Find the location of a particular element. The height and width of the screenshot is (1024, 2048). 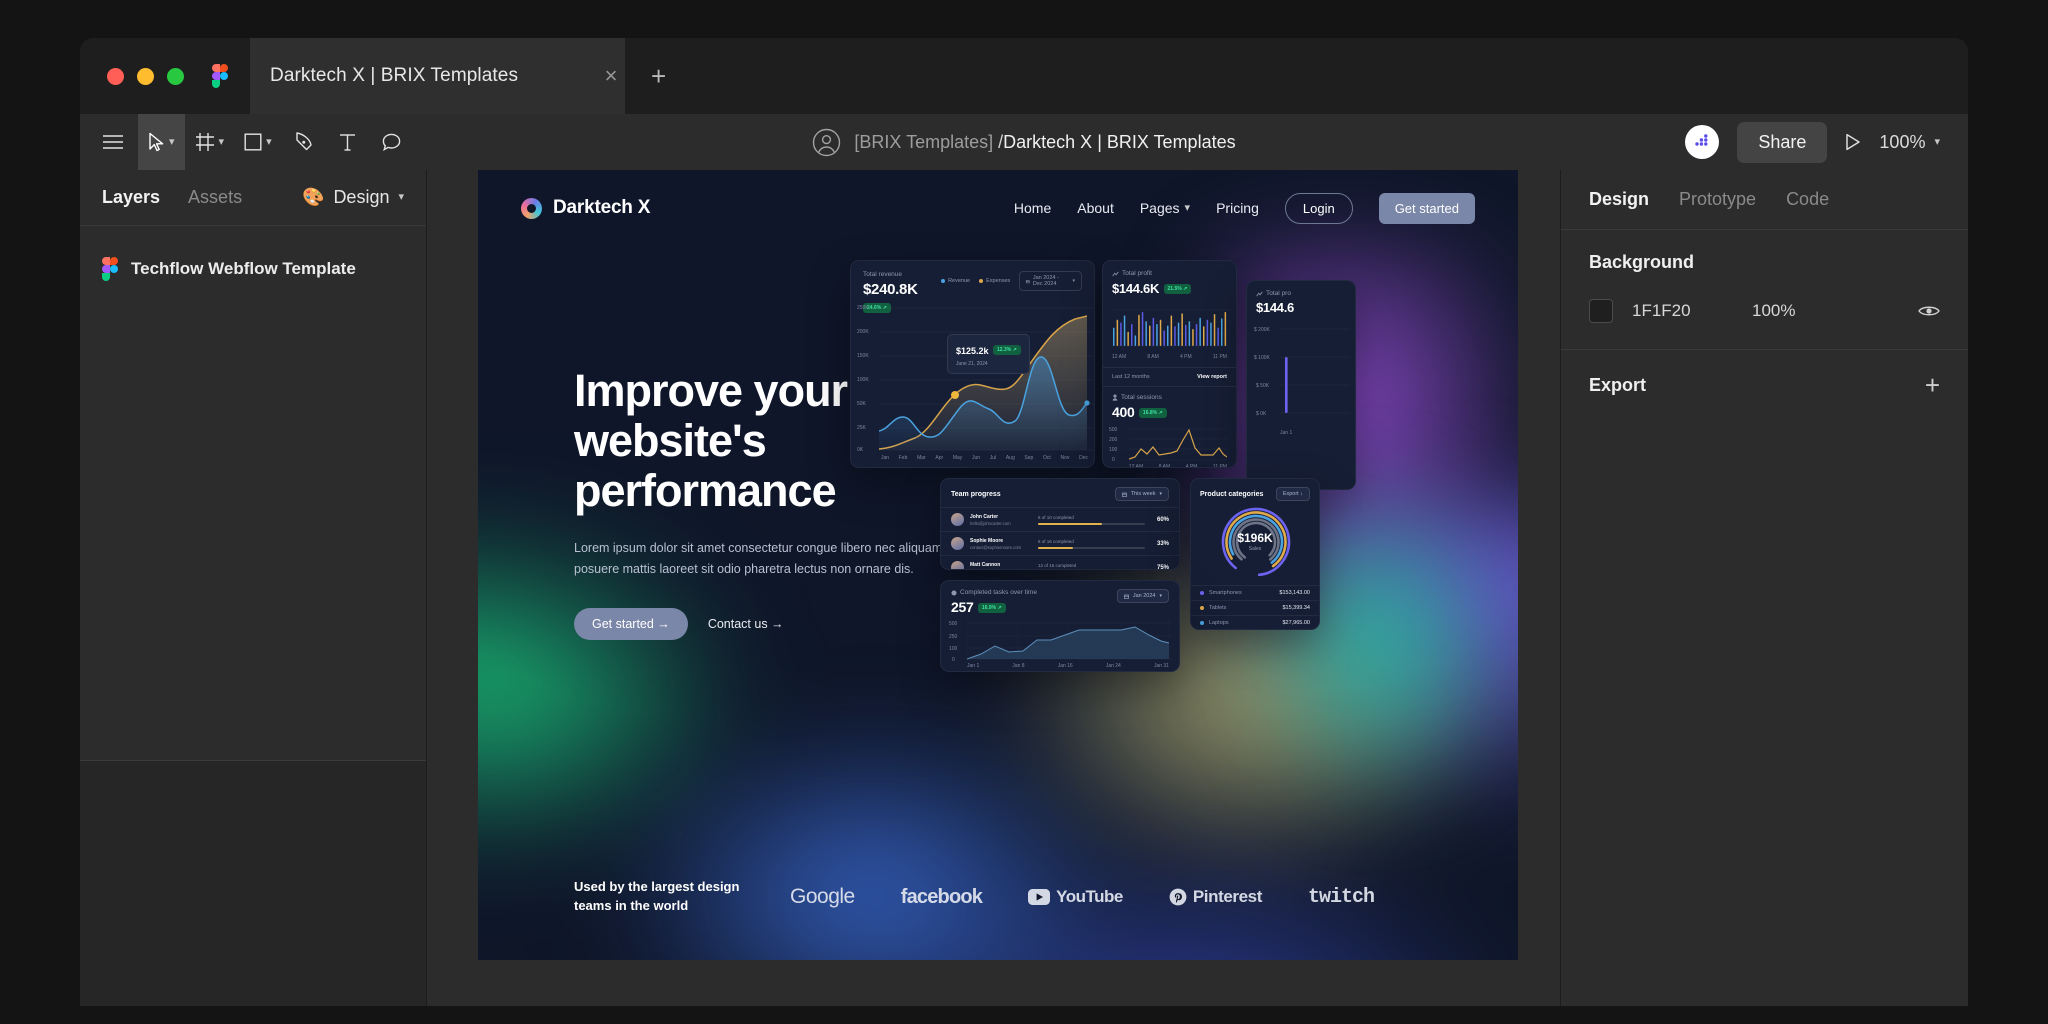

user-avatar-icon is located at coordinates (826, 142).